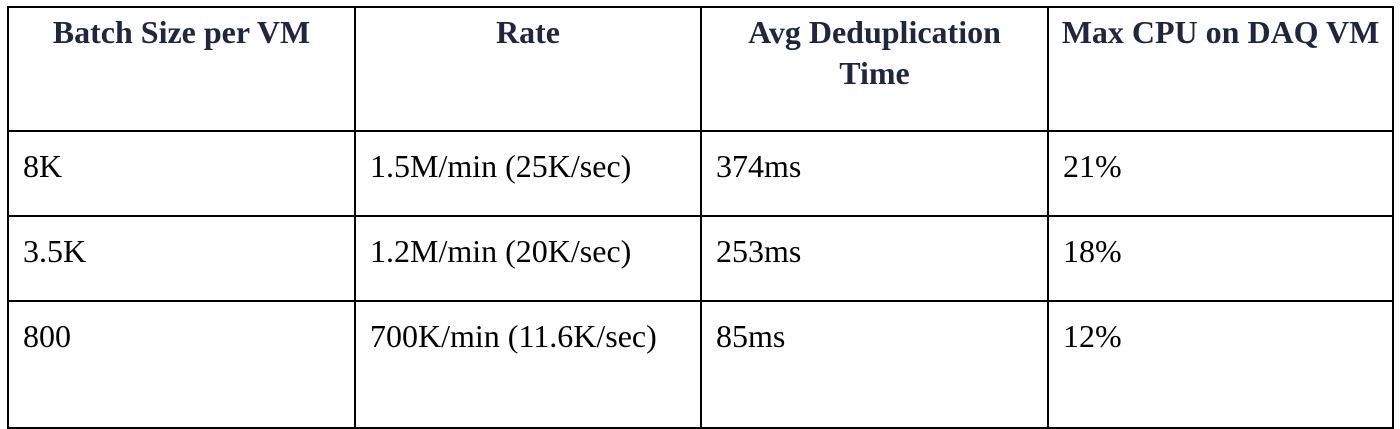 The image size is (1400, 429). Describe the element at coordinates (528, 258) in the screenshot. I see `cell-rate: 1.2M/min (20K/sec)` at that location.